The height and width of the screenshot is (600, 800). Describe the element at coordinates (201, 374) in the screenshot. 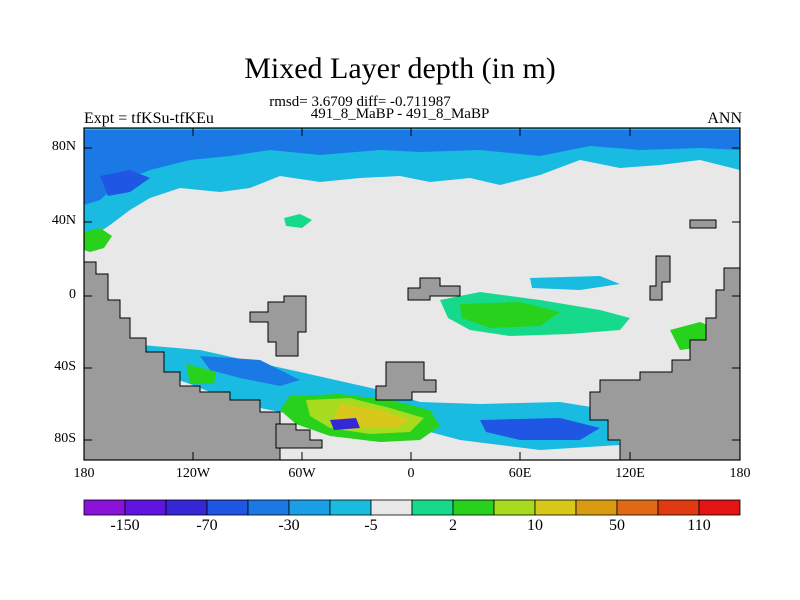

I see `south-pacific-green` at that location.